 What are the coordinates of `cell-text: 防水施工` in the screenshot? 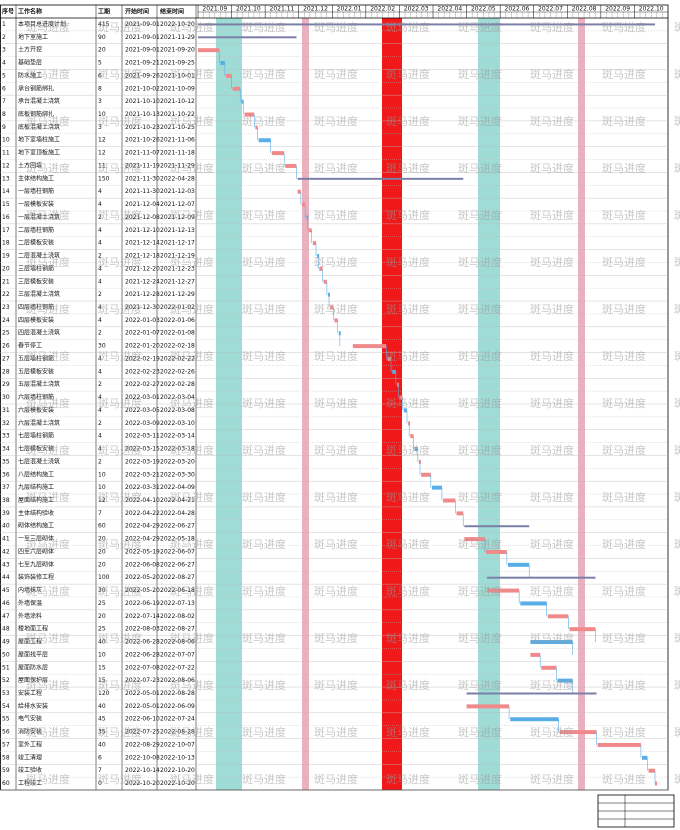 It's located at (30, 75).